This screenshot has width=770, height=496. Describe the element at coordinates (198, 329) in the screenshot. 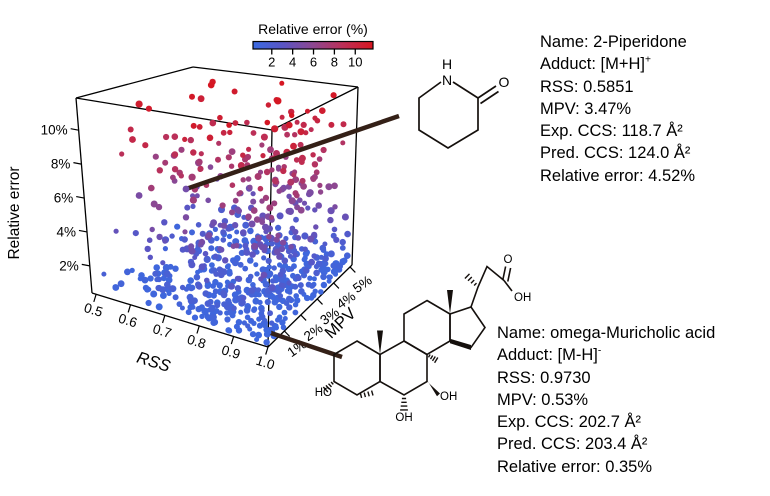

I see `x-axis-tick` at that location.